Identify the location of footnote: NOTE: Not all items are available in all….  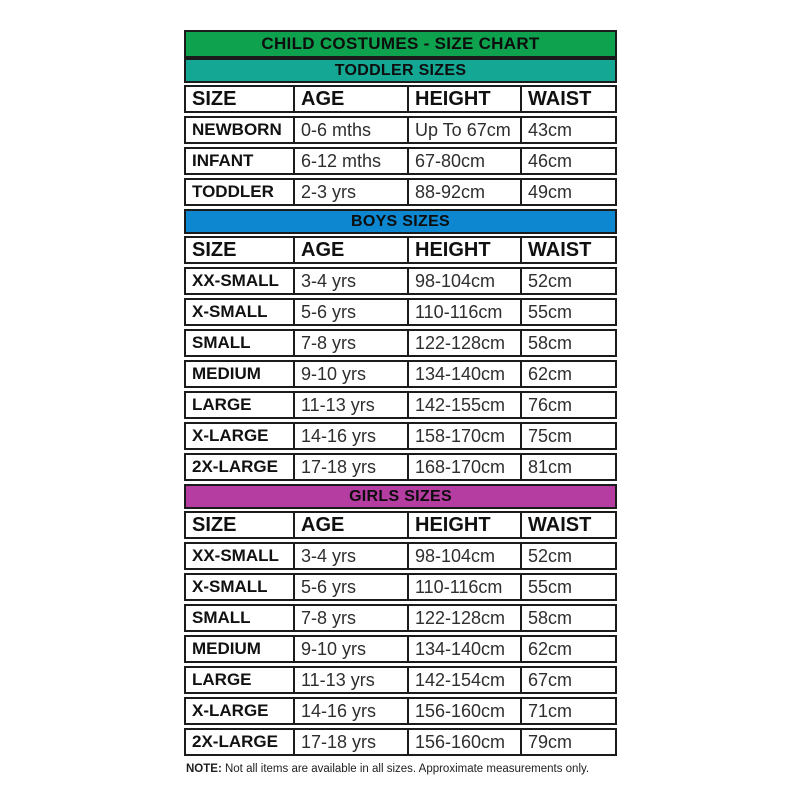
(387, 769).